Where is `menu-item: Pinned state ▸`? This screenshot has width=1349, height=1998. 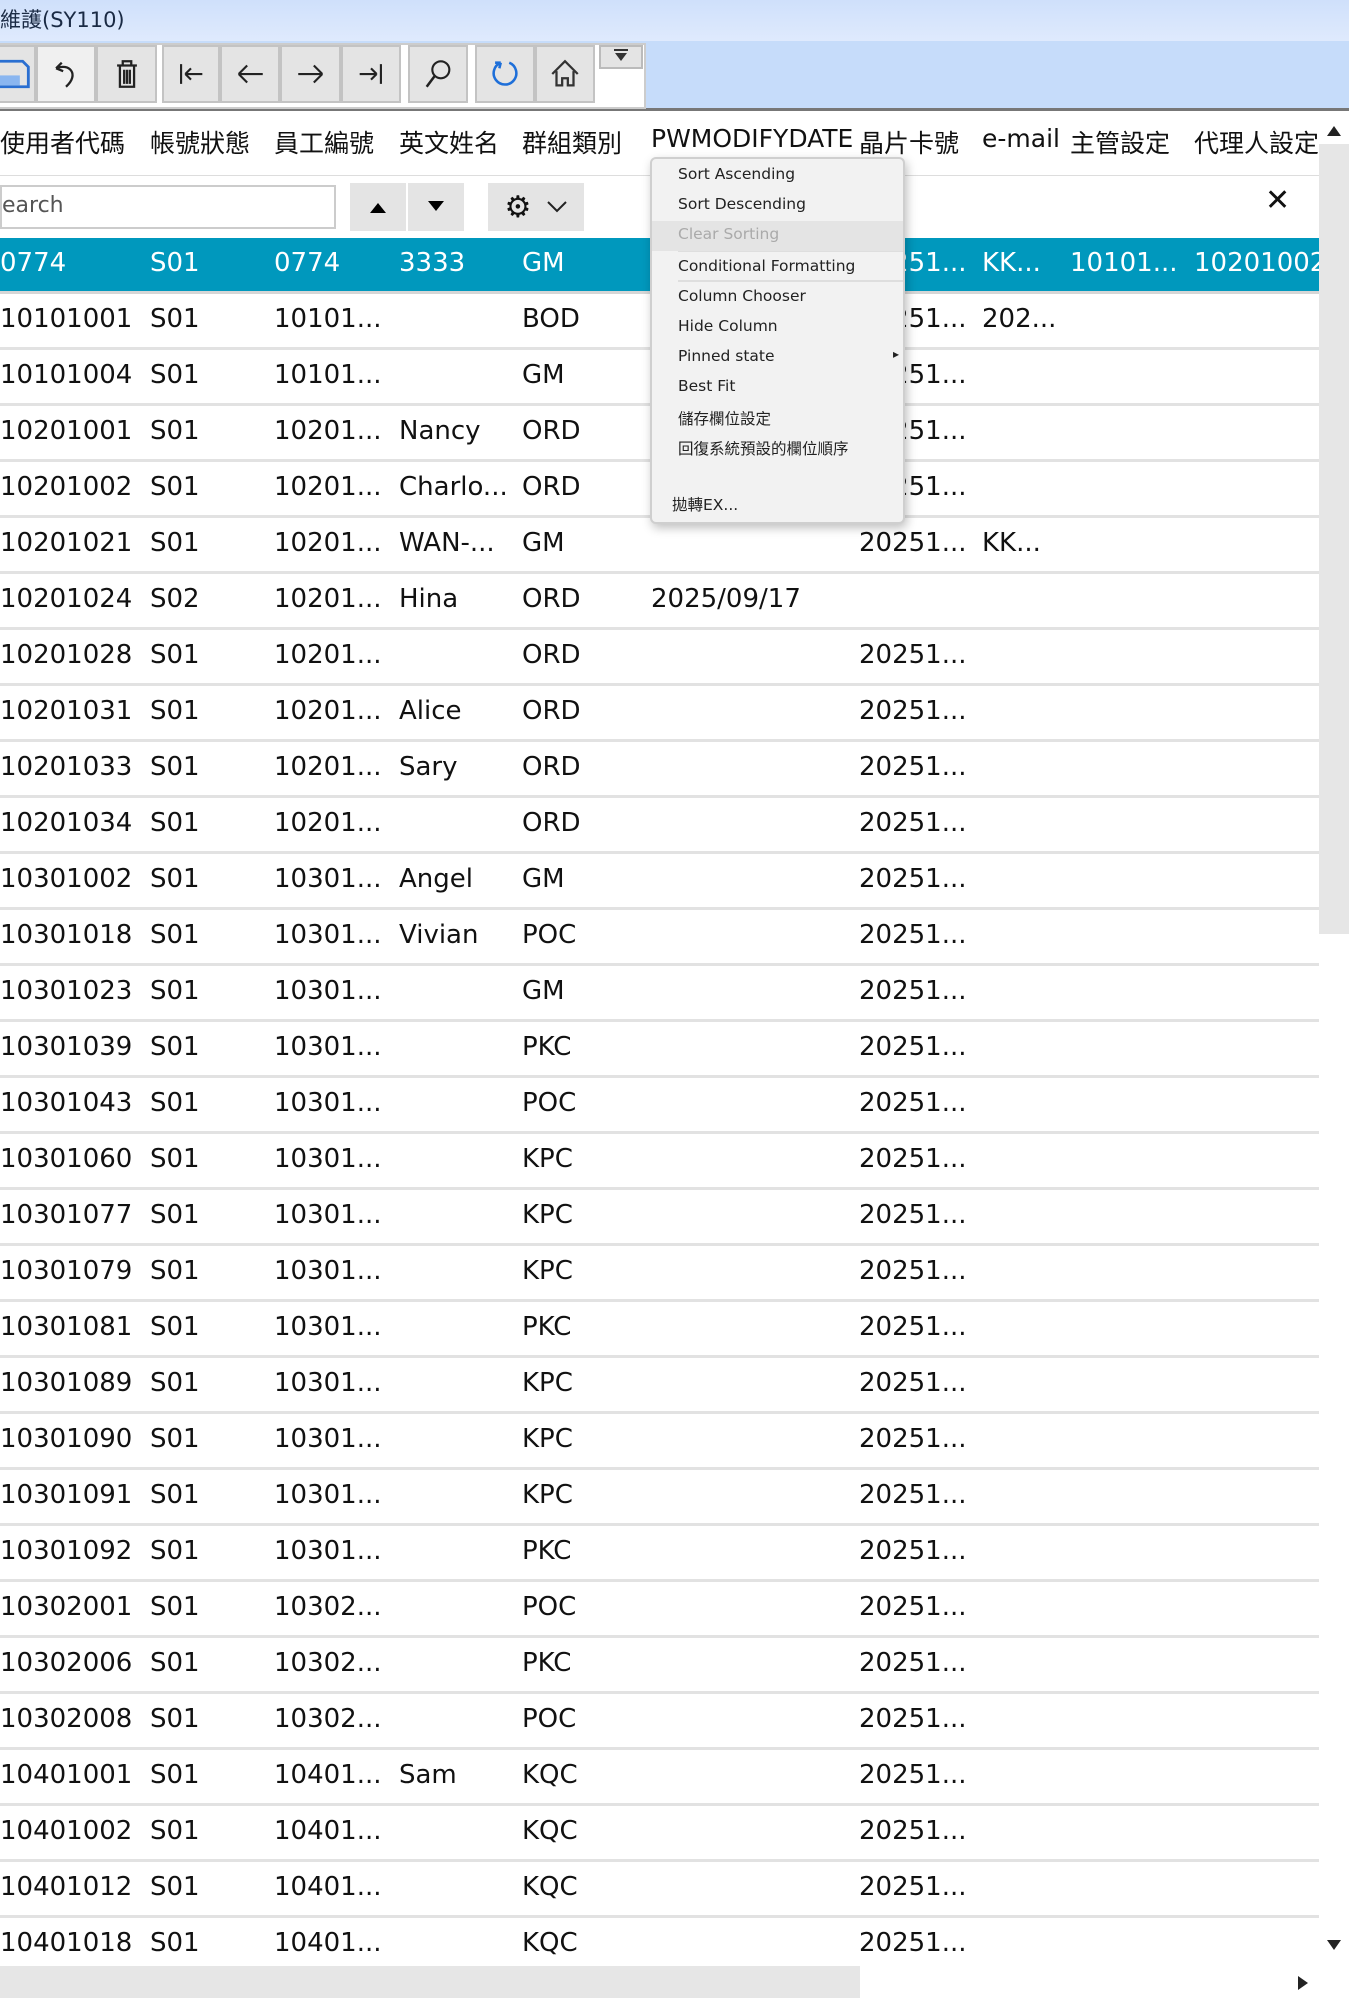 menu-item: Pinned state ▸ is located at coordinates (777, 358).